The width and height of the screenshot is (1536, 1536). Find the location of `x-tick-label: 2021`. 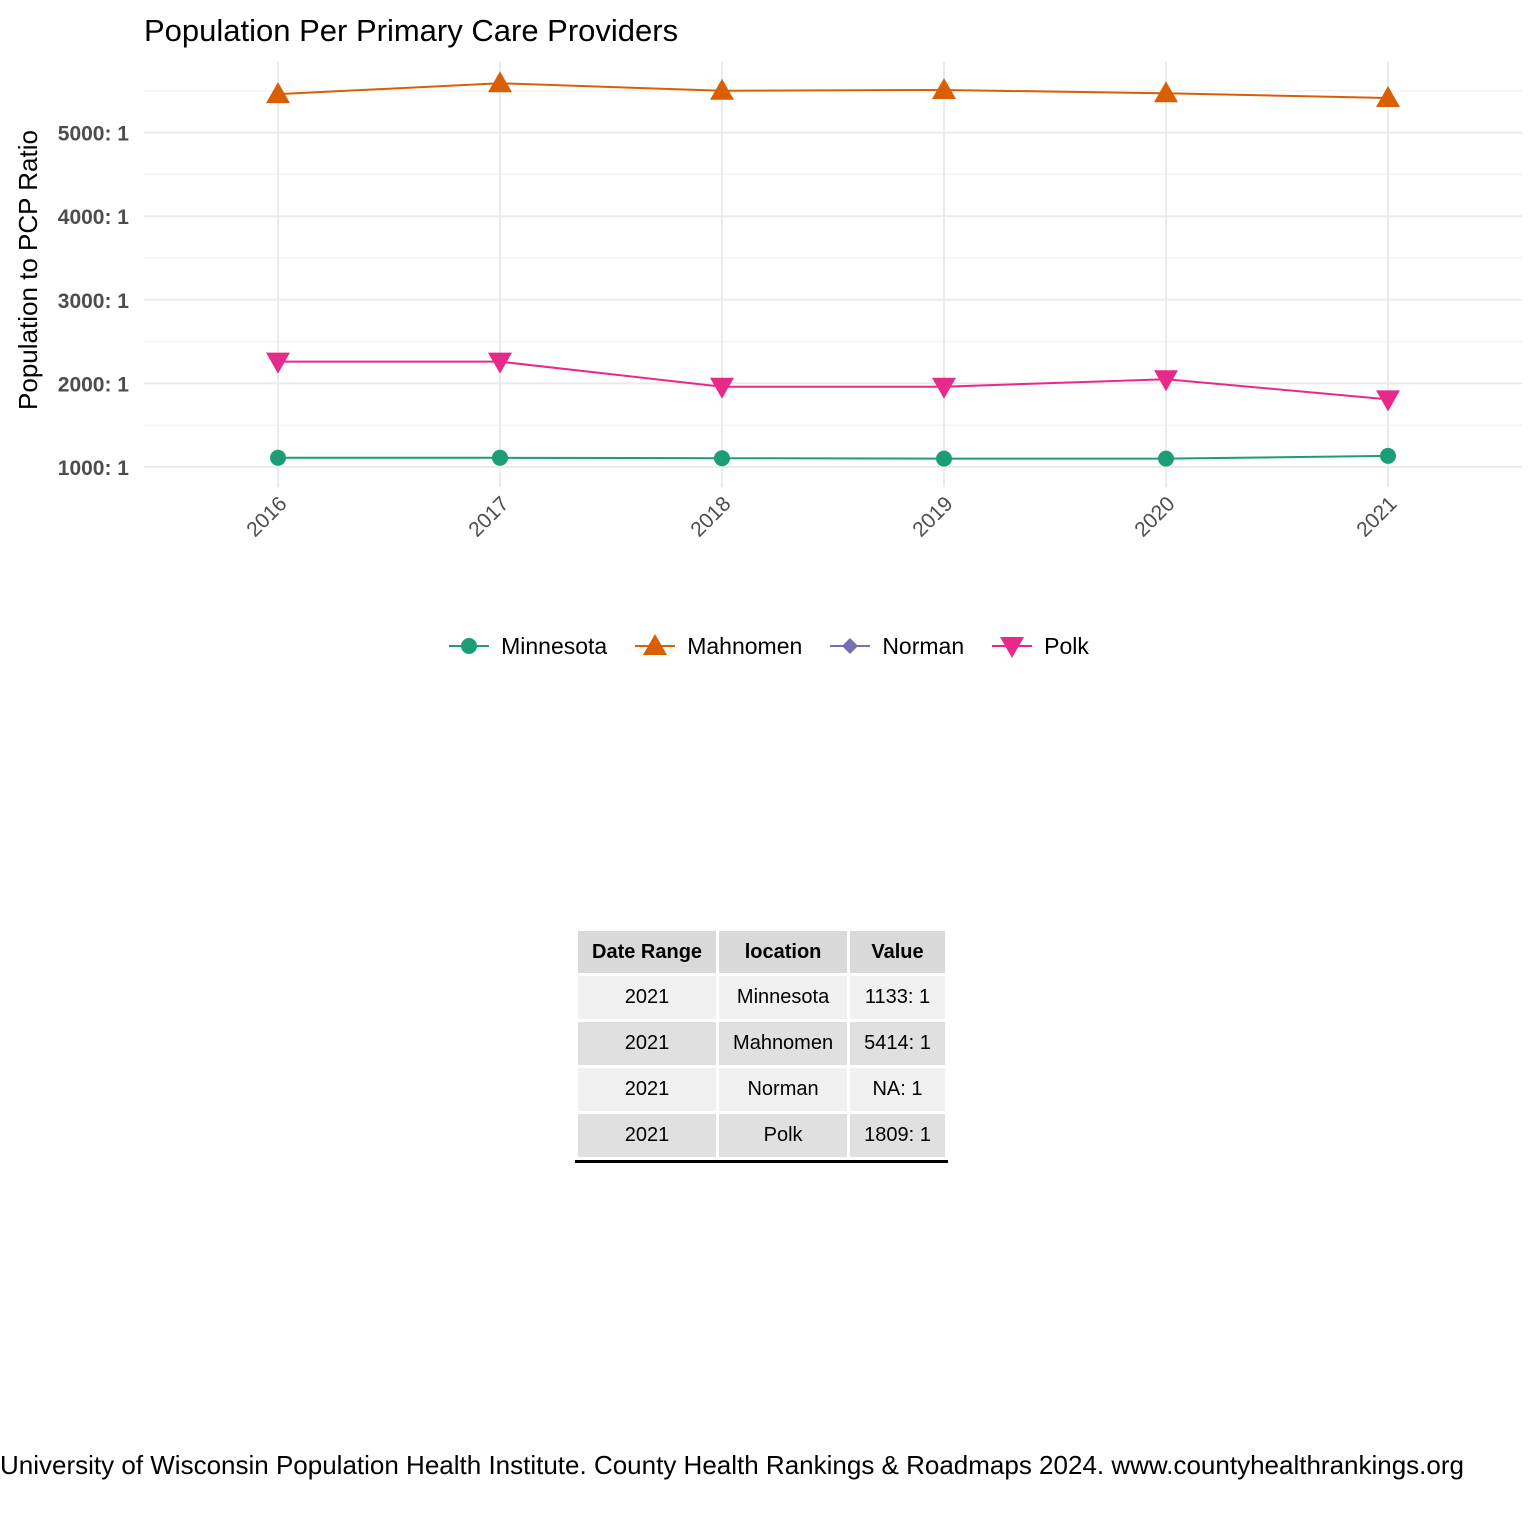

x-tick-label: 2021 is located at coordinates (1376, 516).